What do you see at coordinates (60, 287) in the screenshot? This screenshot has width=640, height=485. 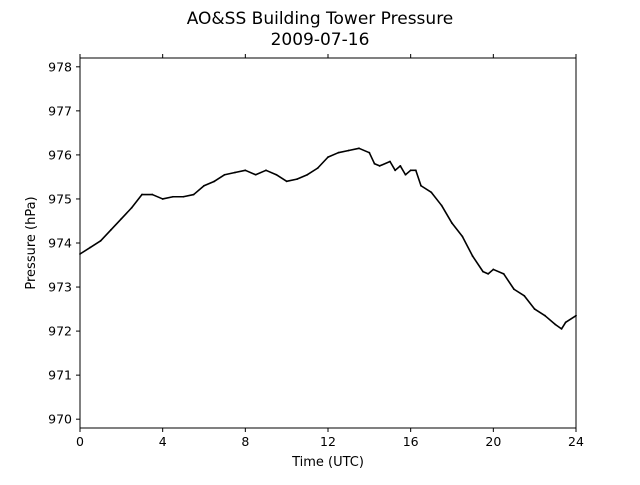 I see `y-tick-label: 973` at bounding box center [60, 287].